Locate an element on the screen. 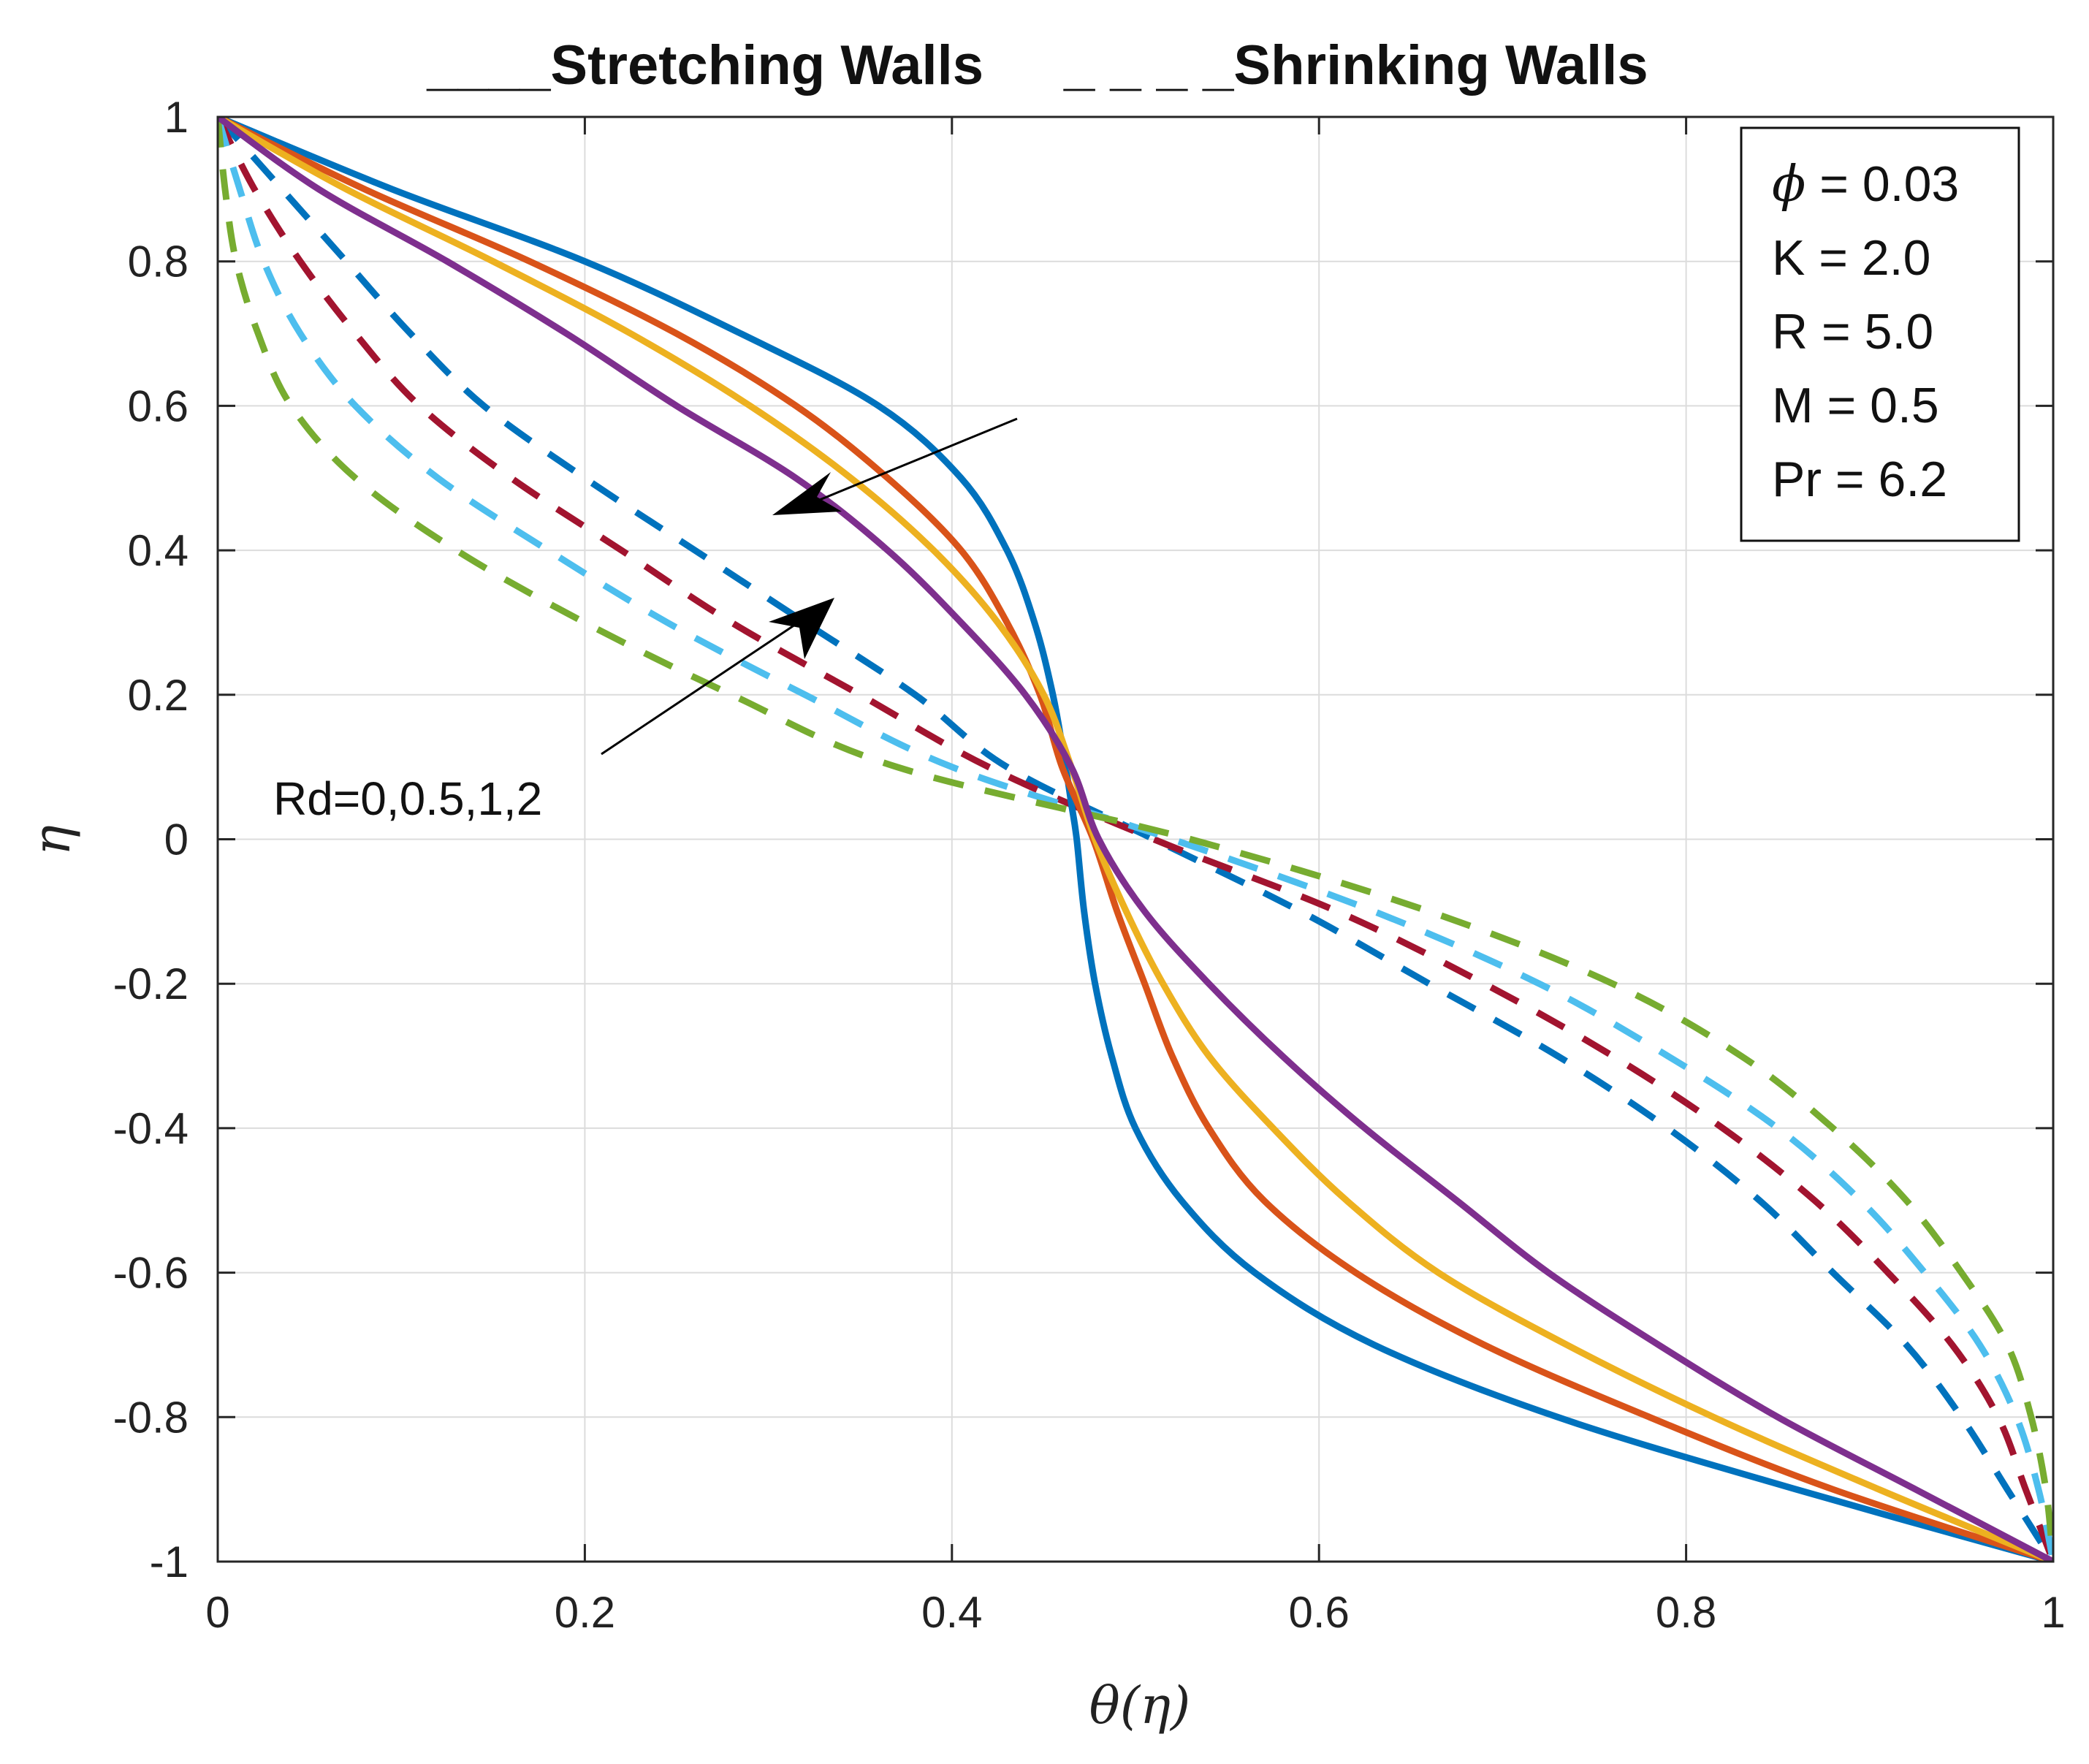 The height and width of the screenshot is (1764, 2089). legend-entry-phi: ϕ = 0.03 is located at coordinates (1865, 184).